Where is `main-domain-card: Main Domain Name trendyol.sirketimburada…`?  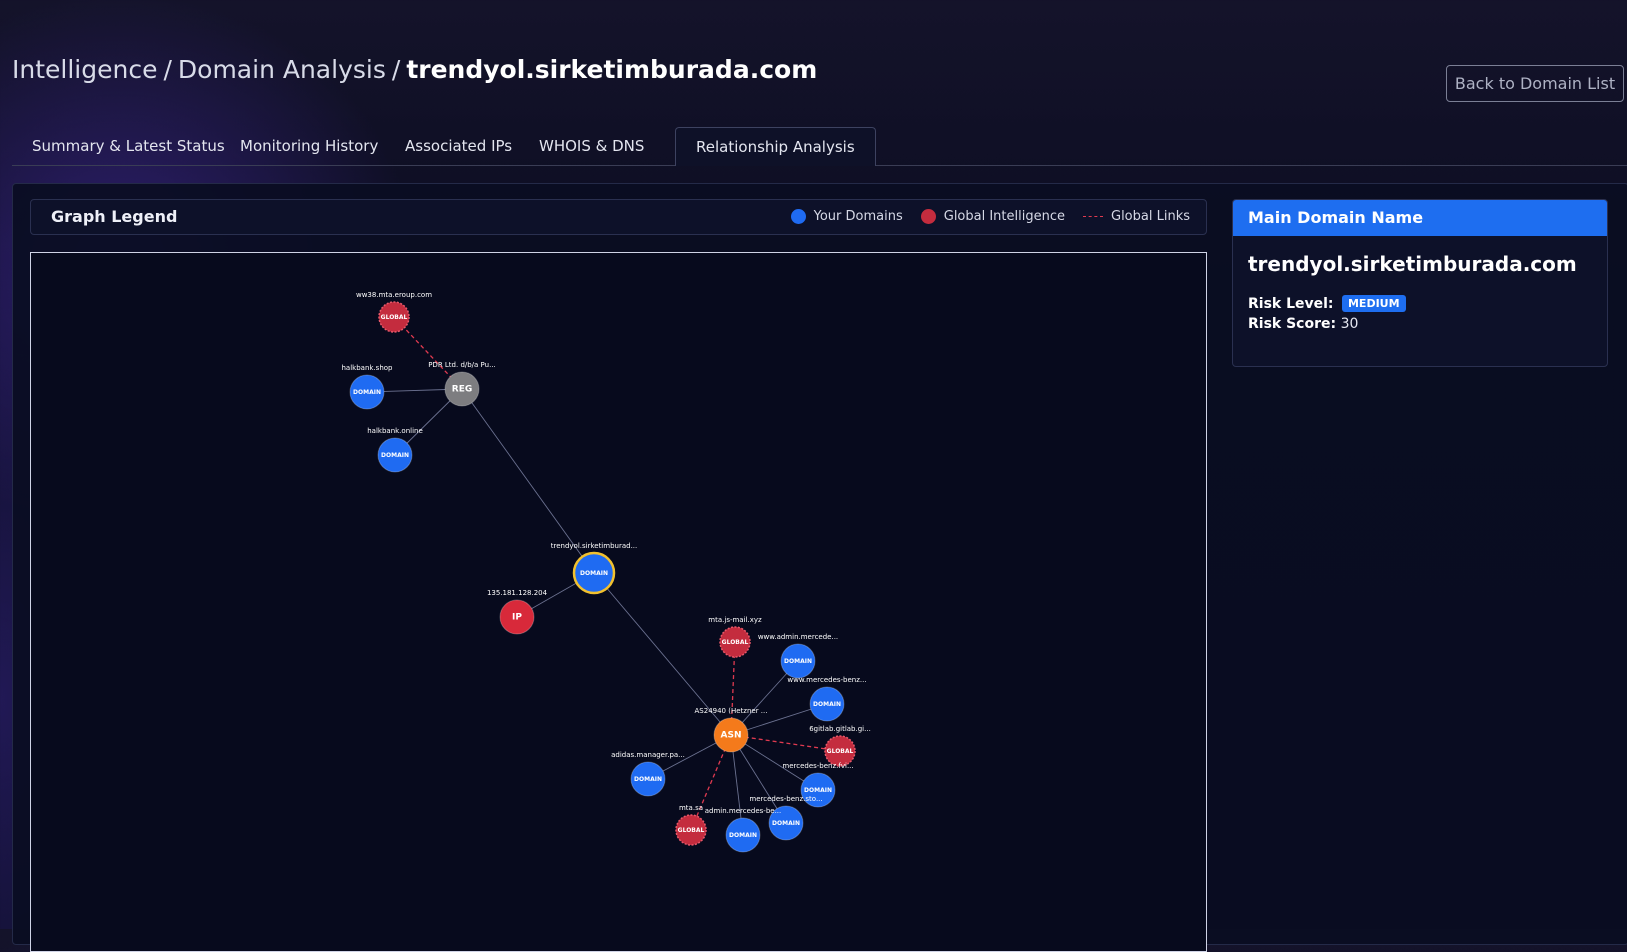
main-domain-card: Main Domain Name trendyol.sirketimburada… is located at coordinates (1420, 283).